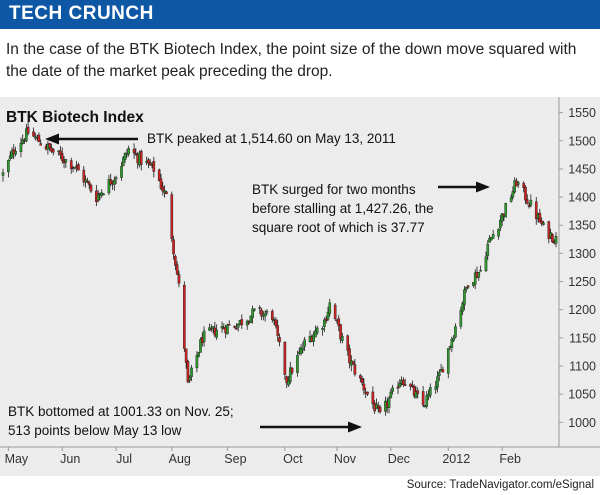  What do you see at coordinates (345, 459) in the screenshot?
I see `x-tick-label: Nov` at bounding box center [345, 459].